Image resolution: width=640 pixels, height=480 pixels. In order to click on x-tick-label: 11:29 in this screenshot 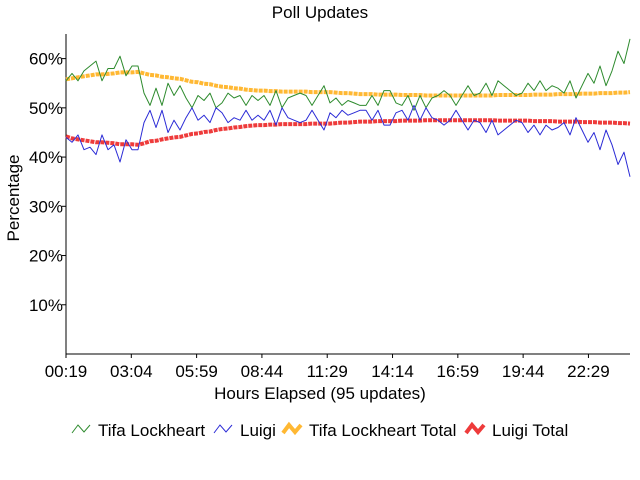, I will do `click(327, 371)`.